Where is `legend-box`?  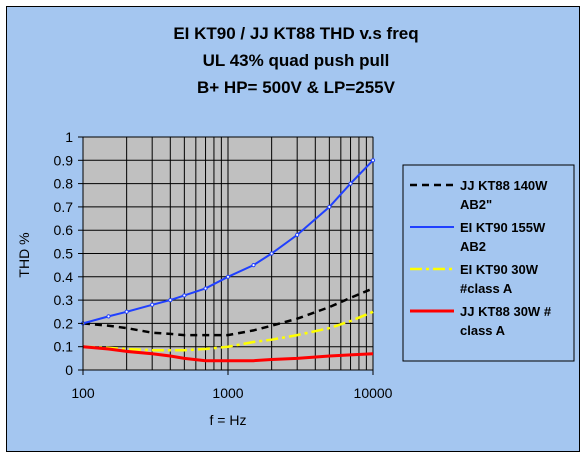
legend-box is located at coordinates (488, 263).